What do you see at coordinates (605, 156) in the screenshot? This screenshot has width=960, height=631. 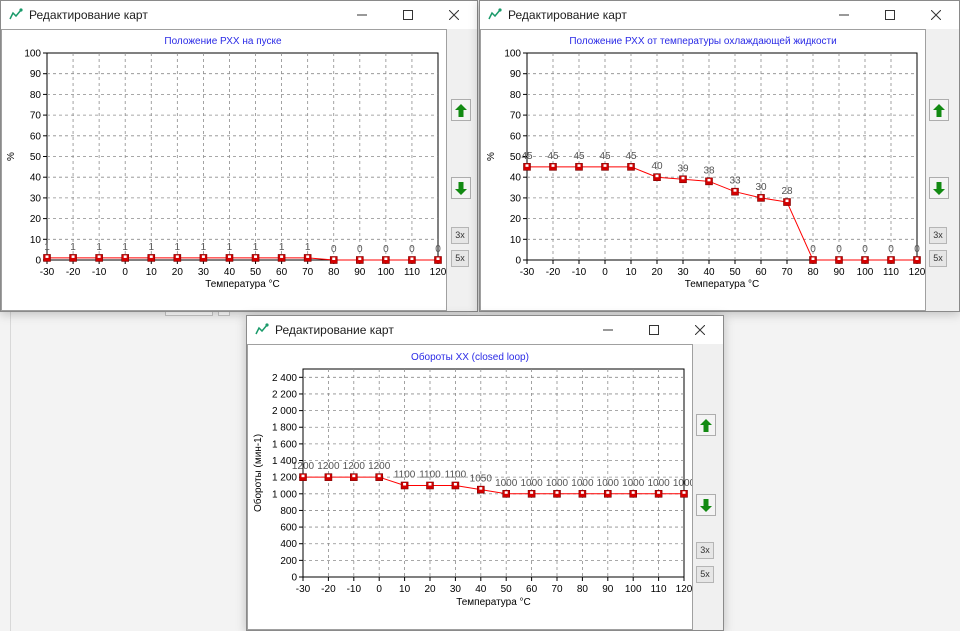 I see `data-point-label: 45` at bounding box center [605, 156].